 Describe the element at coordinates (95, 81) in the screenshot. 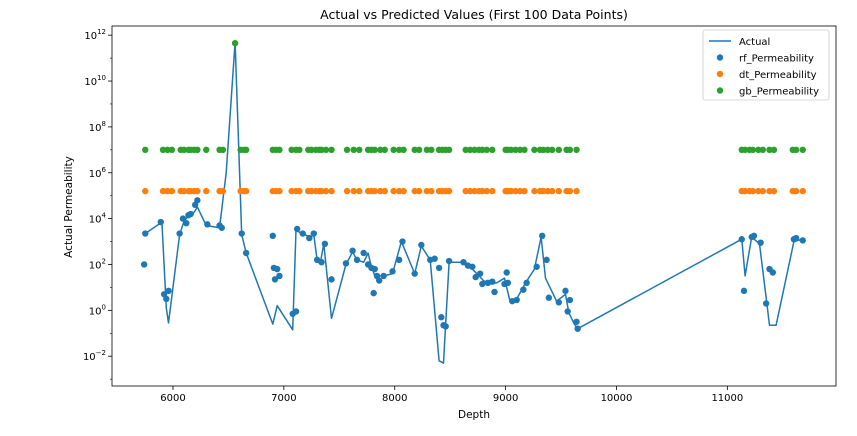

I see `y-tick-label: 10¹⁰` at that location.